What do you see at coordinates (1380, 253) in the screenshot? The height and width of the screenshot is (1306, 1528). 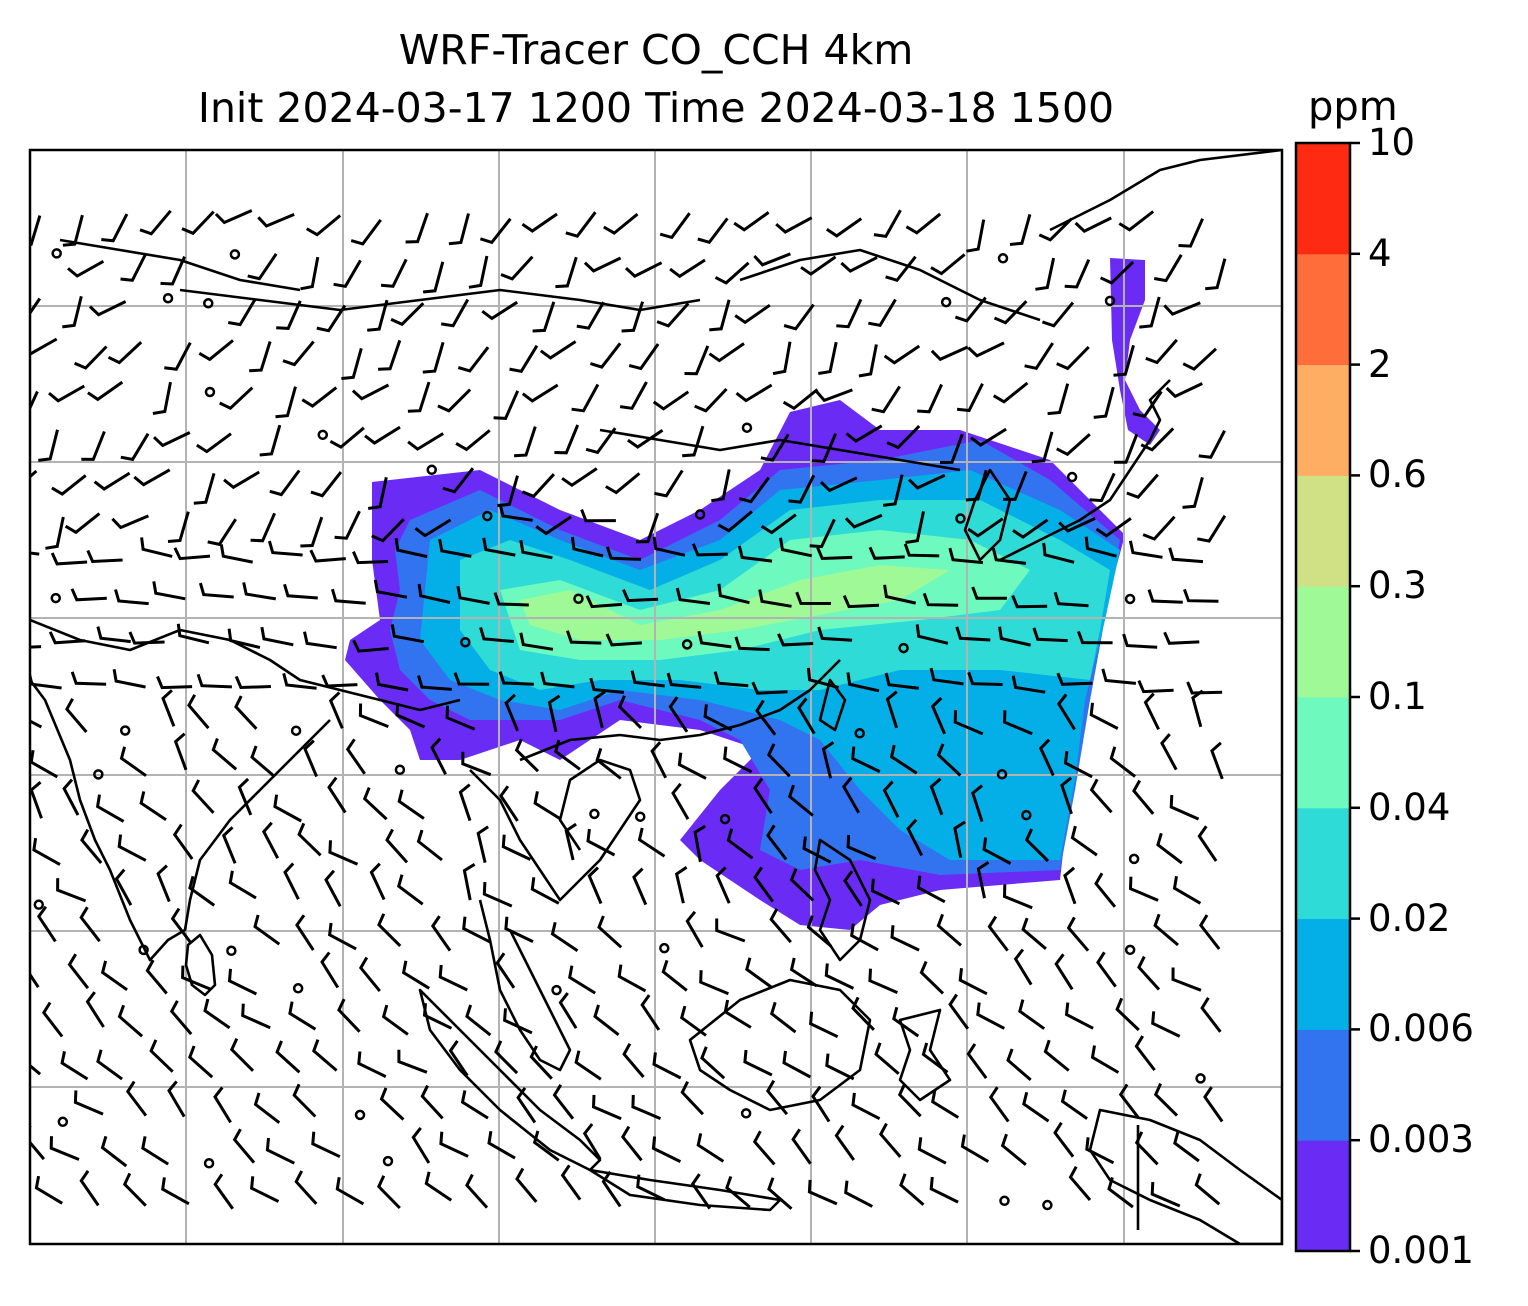 I see `colorbar-tick-label: 4` at bounding box center [1380, 253].